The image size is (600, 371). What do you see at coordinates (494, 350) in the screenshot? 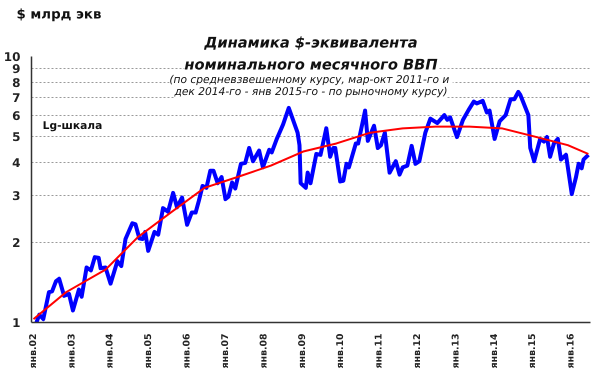
I see `x-tick-label: янв.14` at bounding box center [494, 350].